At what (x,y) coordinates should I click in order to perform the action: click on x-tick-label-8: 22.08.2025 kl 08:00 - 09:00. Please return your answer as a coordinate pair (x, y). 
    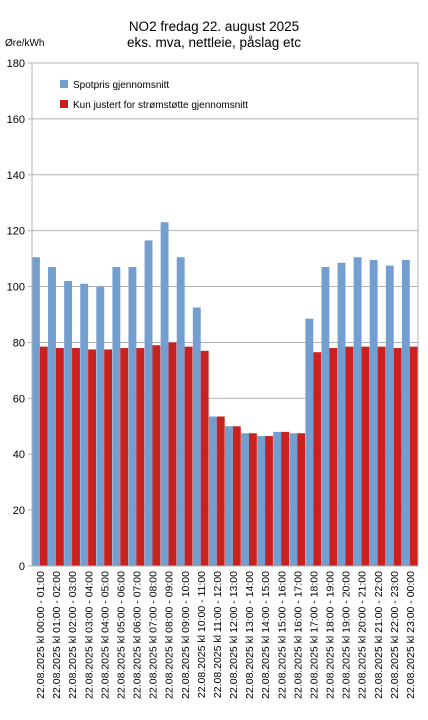
    Looking at the image, I should click on (170, 635).